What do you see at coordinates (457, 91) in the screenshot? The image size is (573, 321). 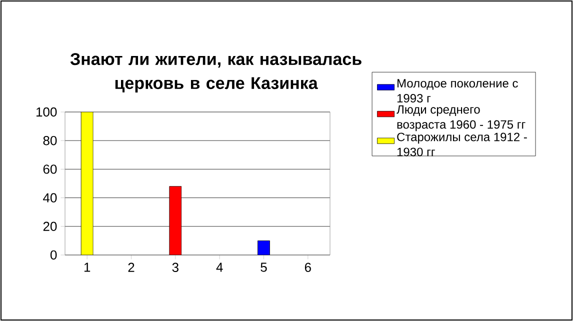 I see `legend-label: Молодое поколение с 1993 г` at bounding box center [457, 91].